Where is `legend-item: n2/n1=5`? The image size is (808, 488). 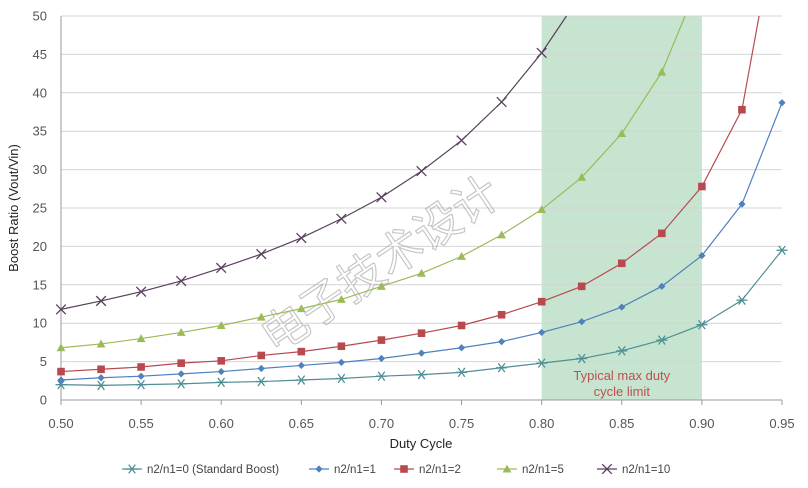 legend-item: n2/n1=5 is located at coordinates (530, 470).